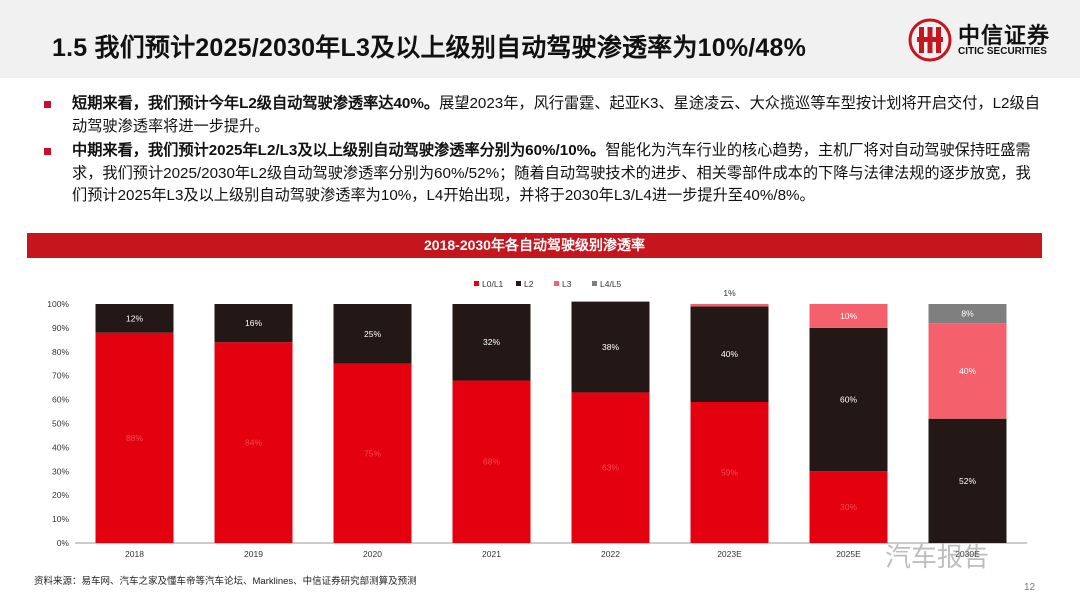 The height and width of the screenshot is (608, 1080). I want to click on x-tick-label: 2023E, so click(729, 554).